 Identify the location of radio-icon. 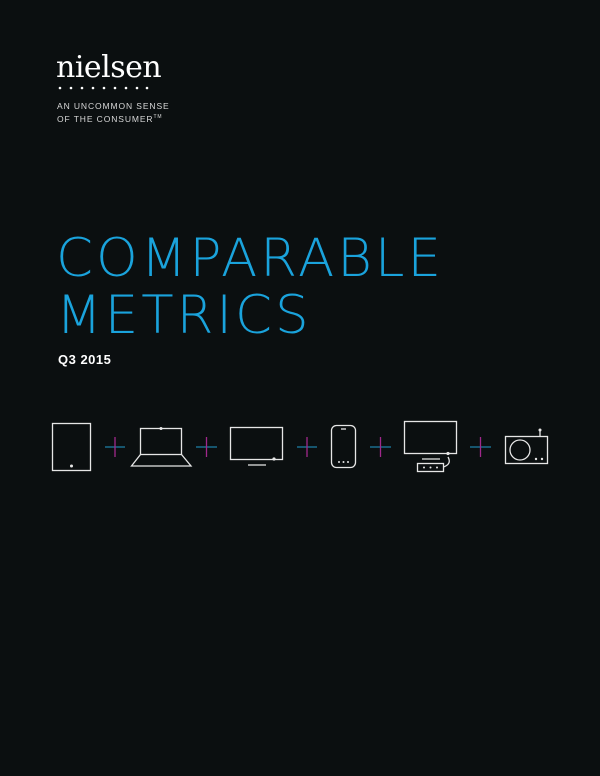
(526, 446).